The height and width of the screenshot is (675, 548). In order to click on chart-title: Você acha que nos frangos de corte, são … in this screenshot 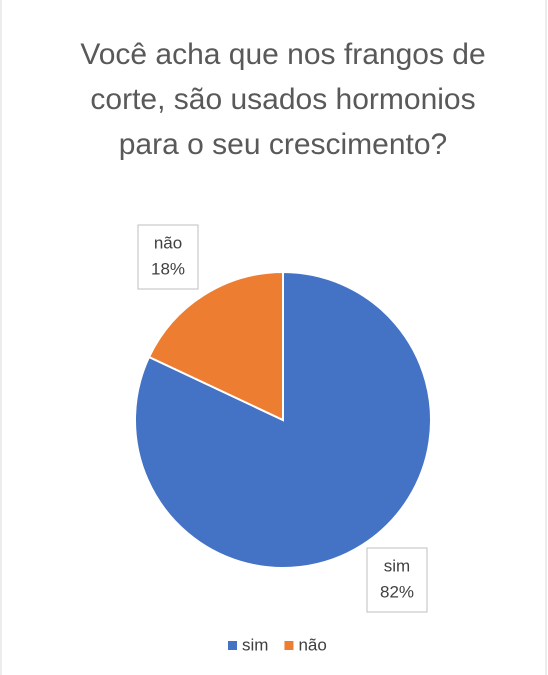, I will do `click(283, 99)`.